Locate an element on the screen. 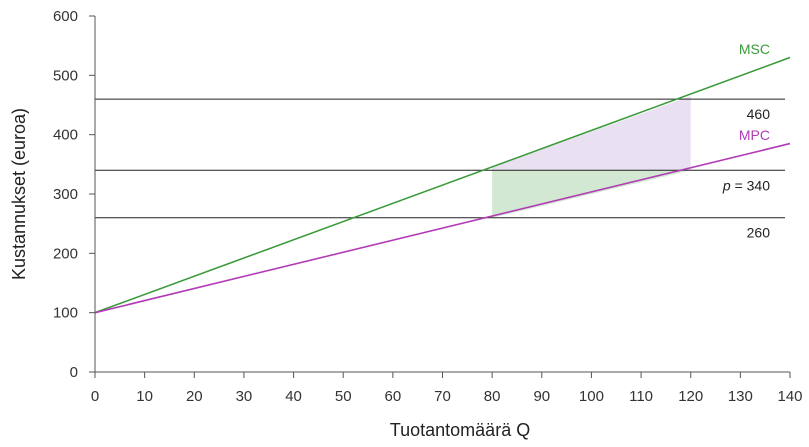  y-ticks: 0 100 200 300 400 500 600 is located at coordinates (74, 194).